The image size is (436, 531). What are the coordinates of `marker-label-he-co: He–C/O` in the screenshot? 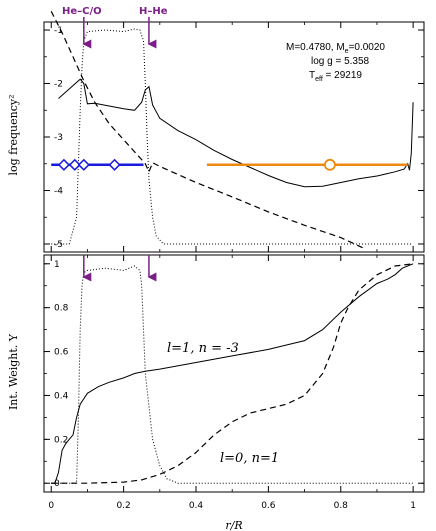 It's located at (82, 11).